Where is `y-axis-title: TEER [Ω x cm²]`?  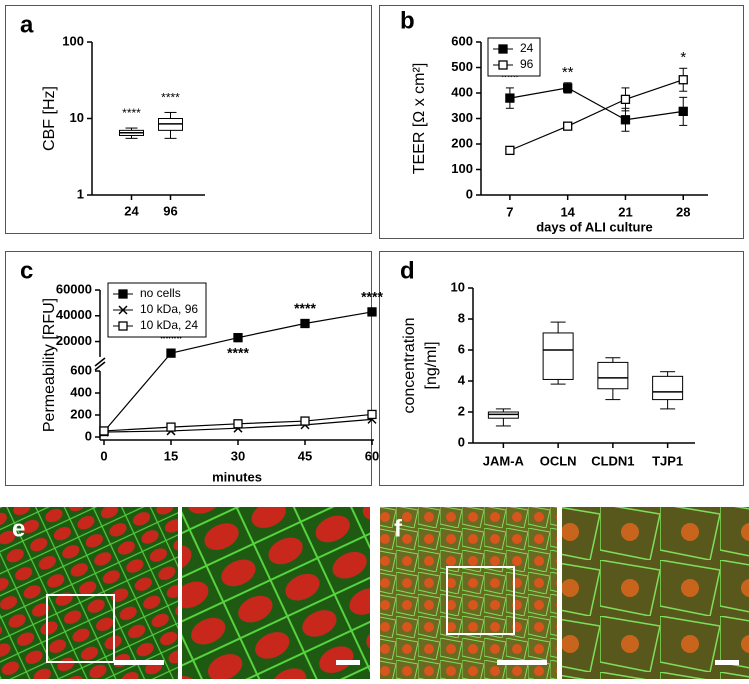
y-axis-title: TEER [Ω x cm²] is located at coordinates (419, 119).